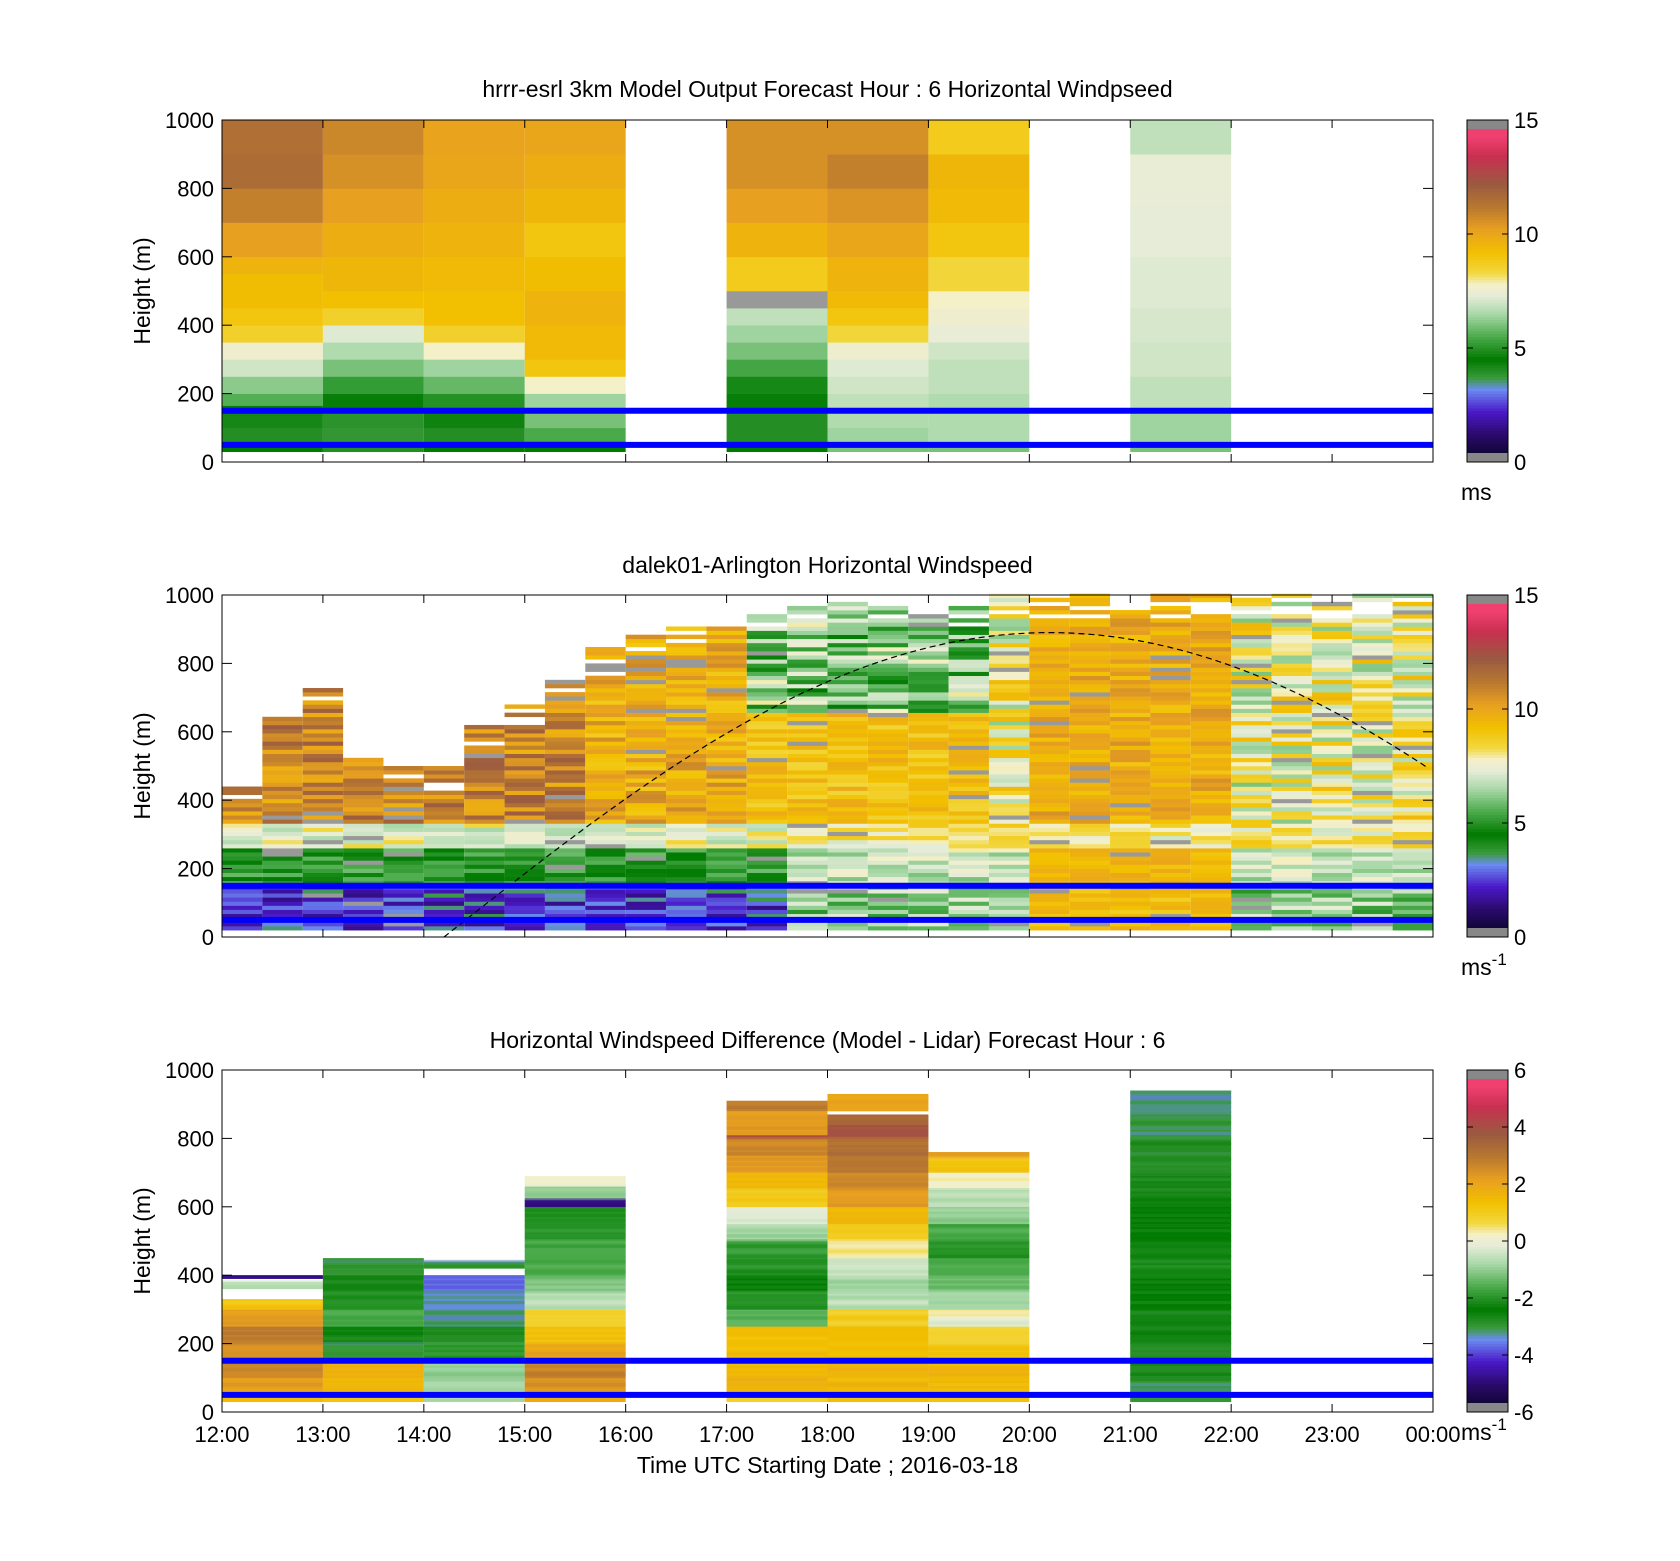 This screenshot has width=1680, height=1561. What do you see at coordinates (777, 286) in the screenshot?
I see `heatmap-column` at bounding box center [777, 286].